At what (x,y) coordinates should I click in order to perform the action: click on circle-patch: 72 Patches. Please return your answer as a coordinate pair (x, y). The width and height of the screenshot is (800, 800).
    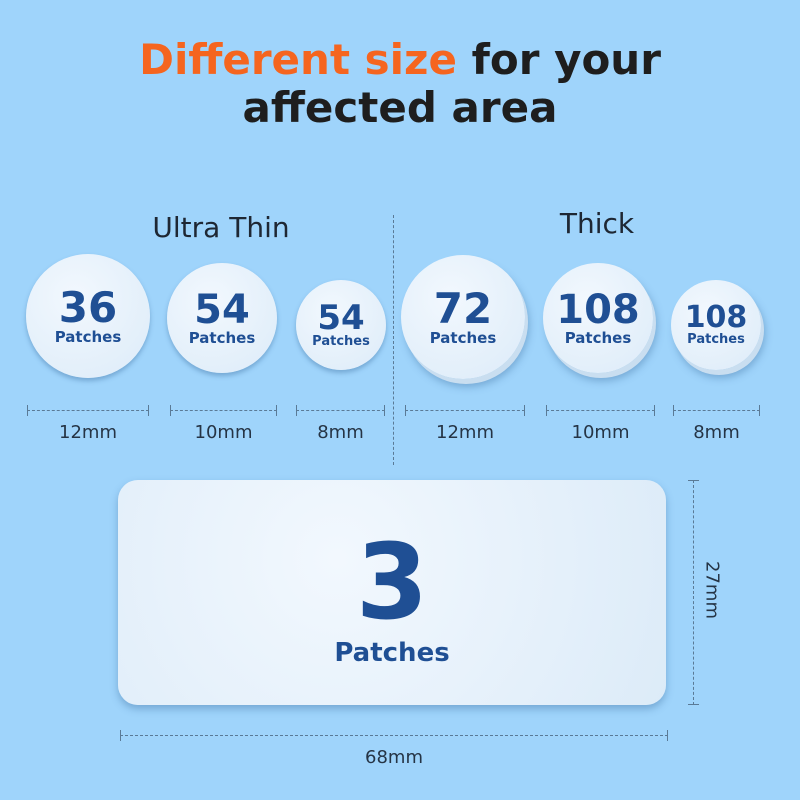
    Looking at the image, I should click on (463, 317).